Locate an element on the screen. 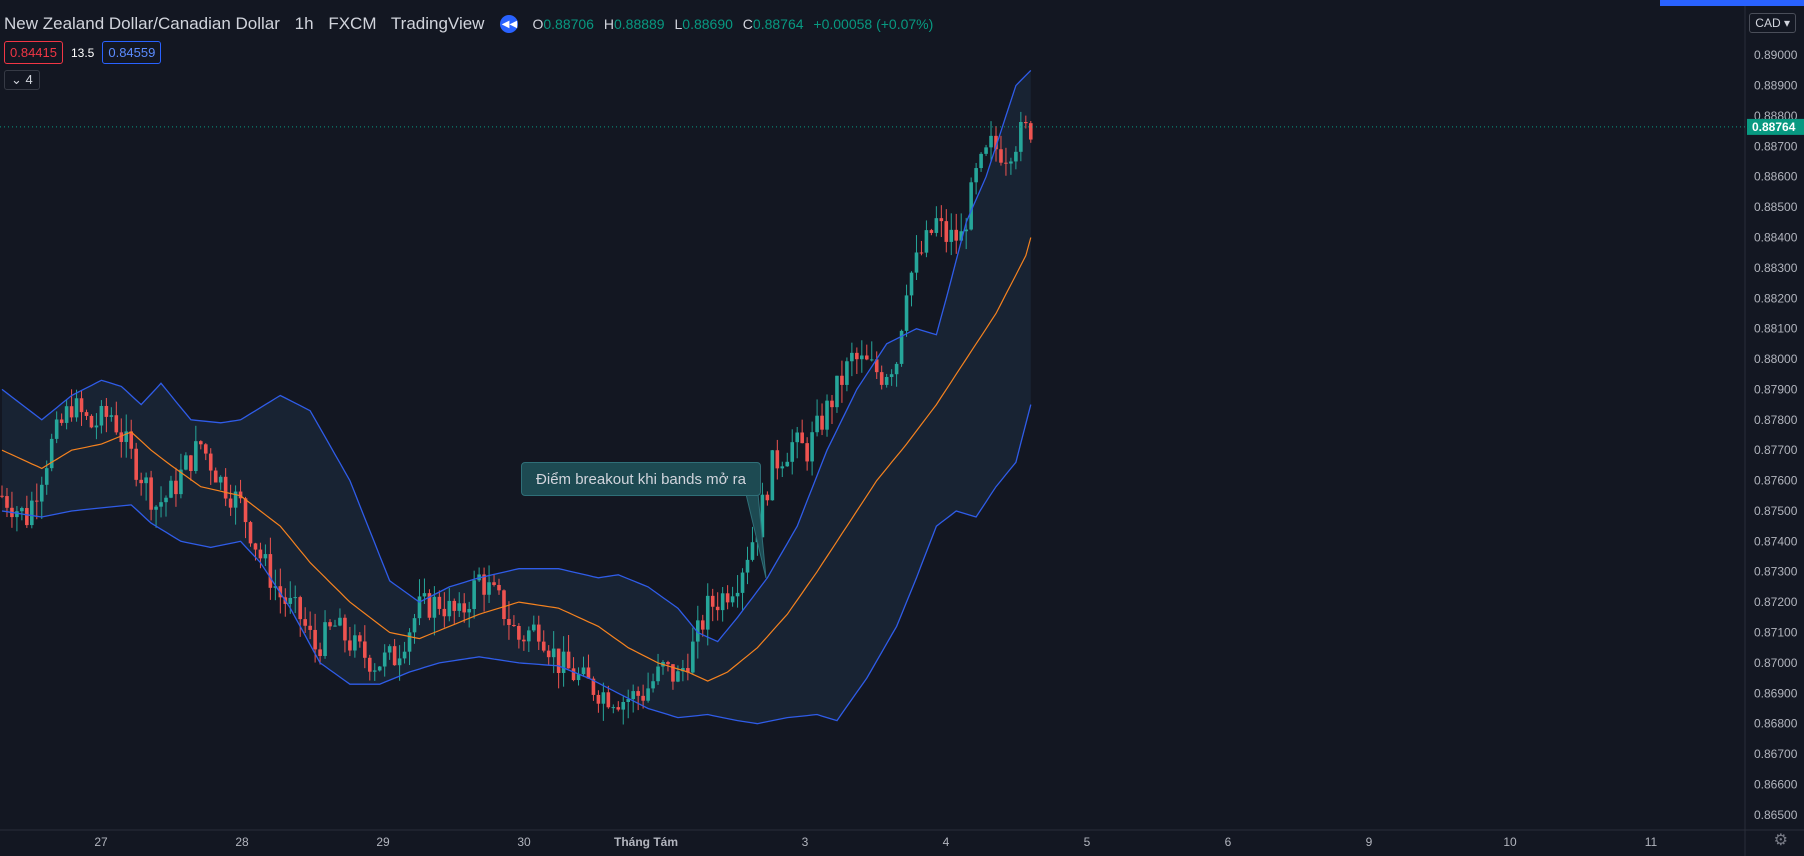 The width and height of the screenshot is (1804, 856). y-tick-label: 0.86500 is located at coordinates (1776, 815).